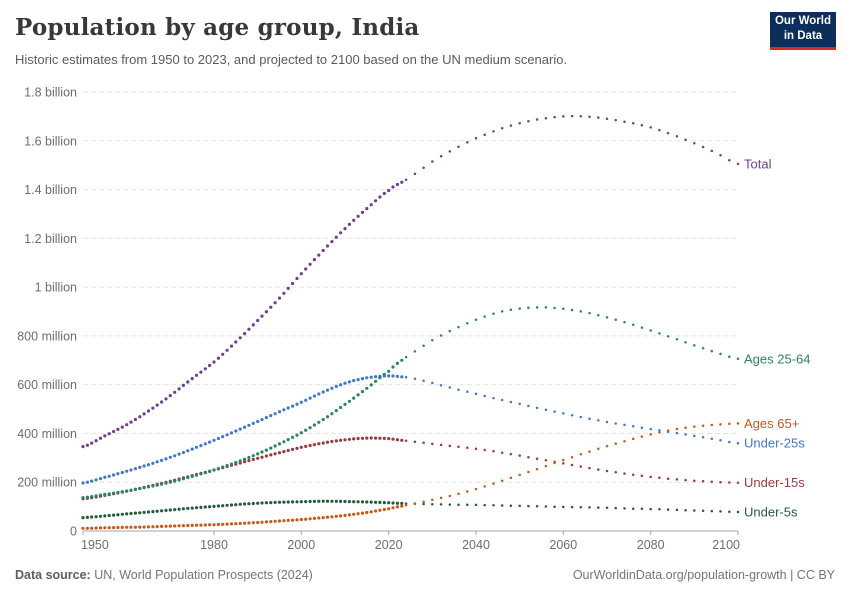 This screenshot has height=600, width=850. Describe the element at coordinates (771, 512) in the screenshot. I see `series-label-under-5s: Under-5s` at that location.